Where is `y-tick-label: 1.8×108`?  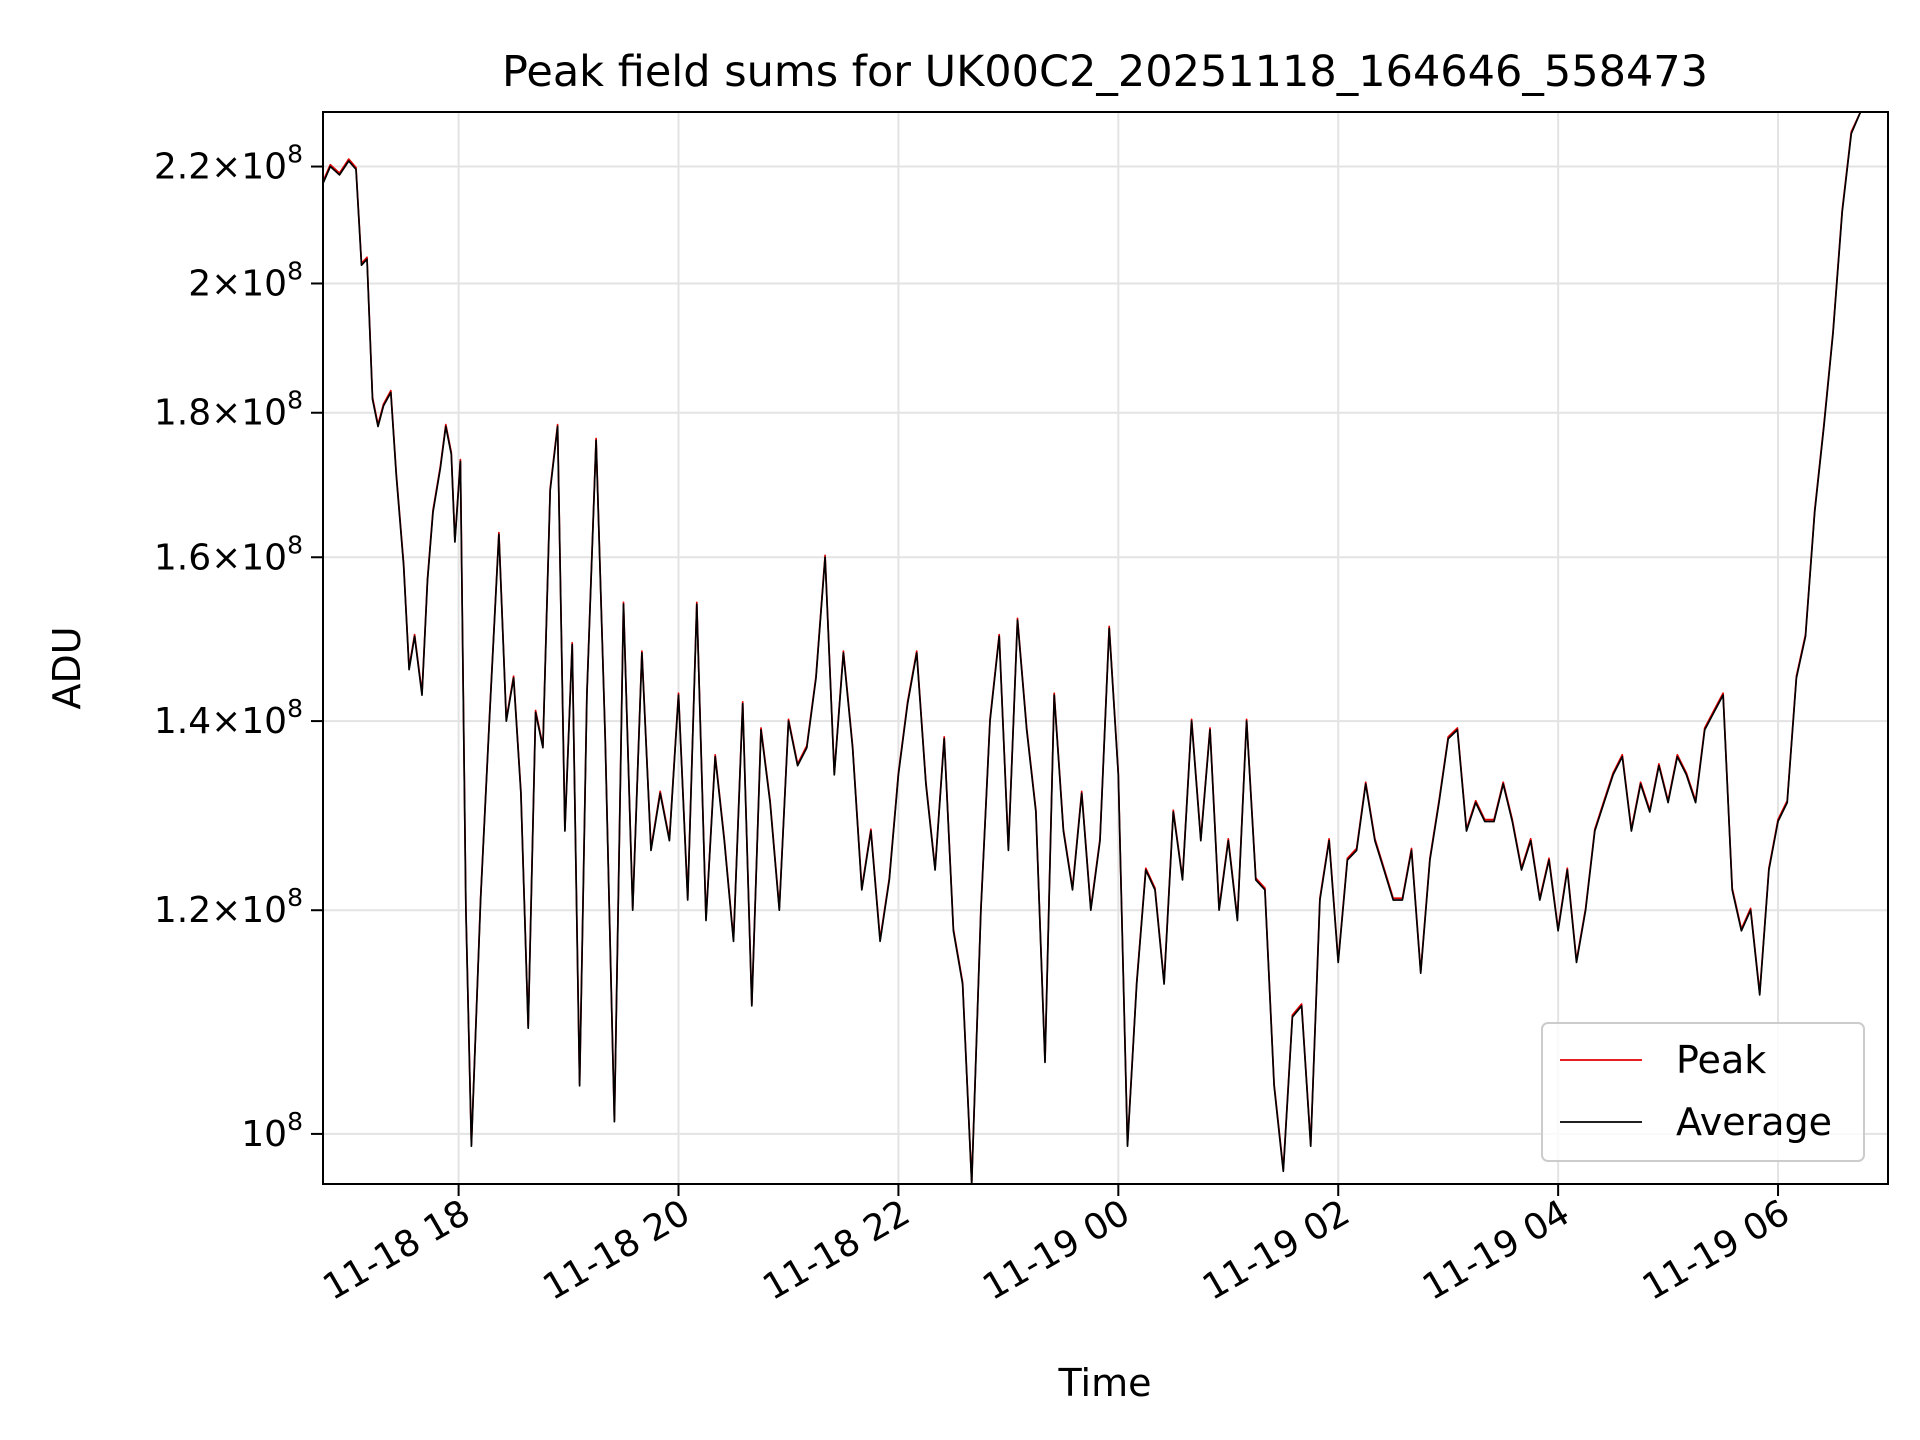
y-tick-label: 1.8×108 is located at coordinates (228, 410).